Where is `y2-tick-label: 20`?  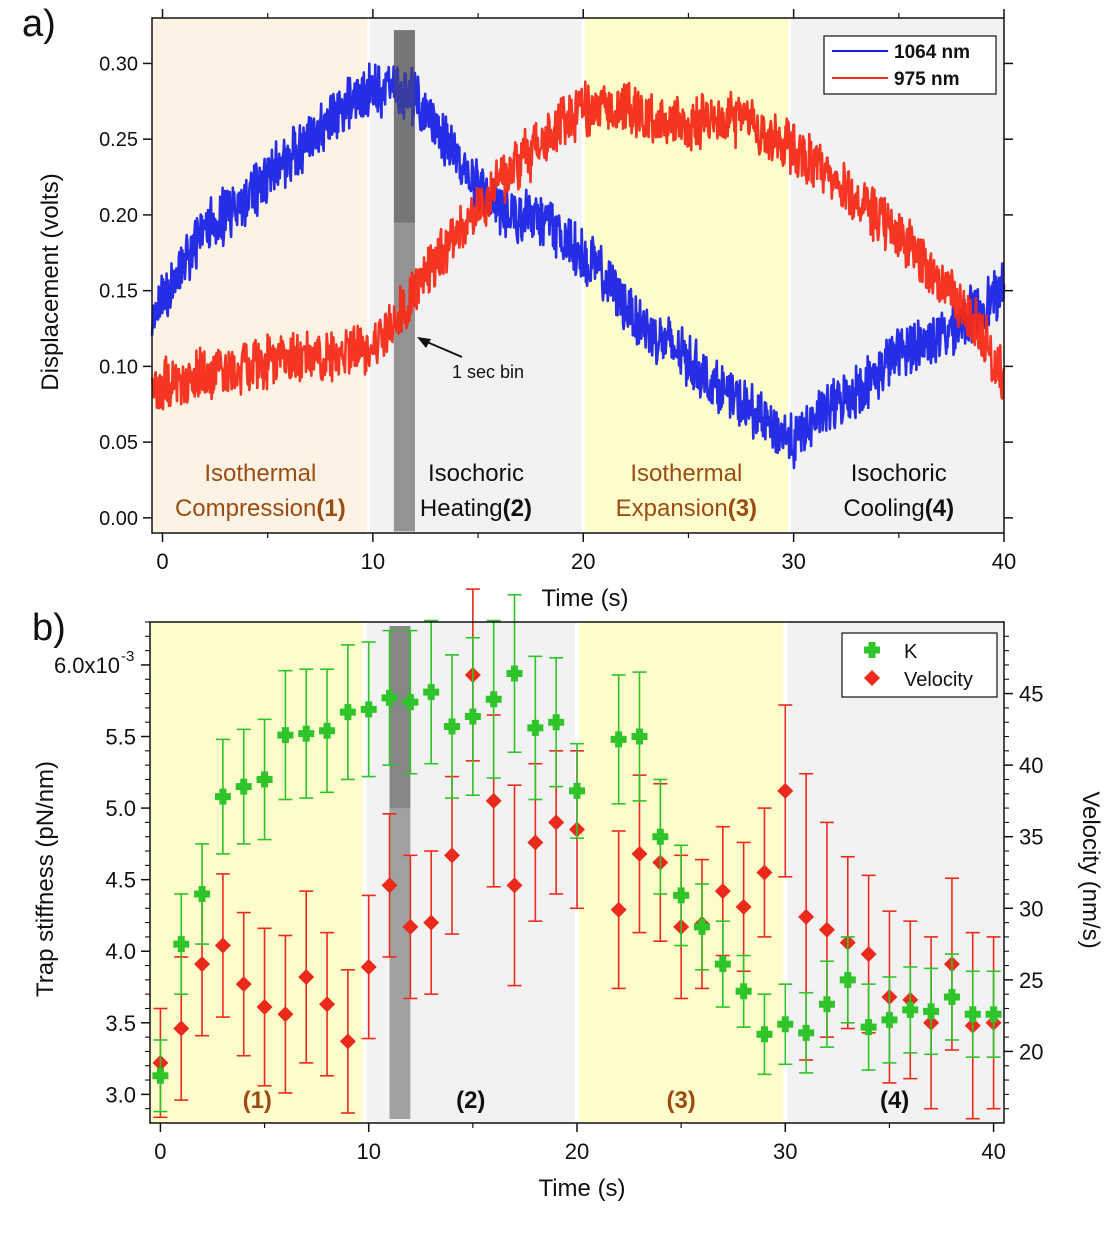
y2-tick-label: 20 is located at coordinates (1031, 1051).